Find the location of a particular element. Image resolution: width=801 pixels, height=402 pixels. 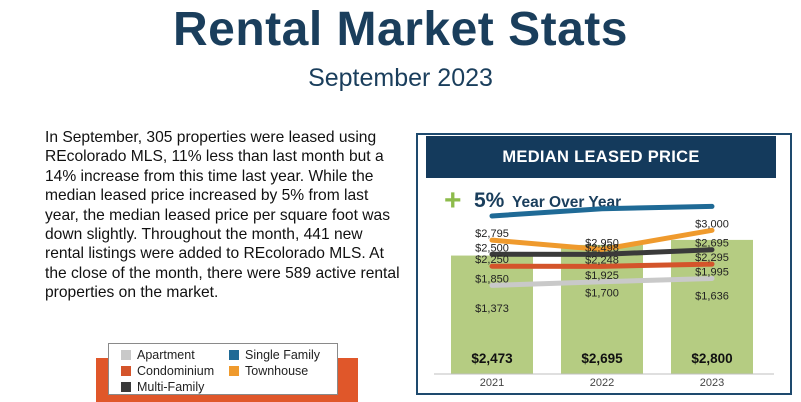

lines-layer is located at coordinates (602, 245).